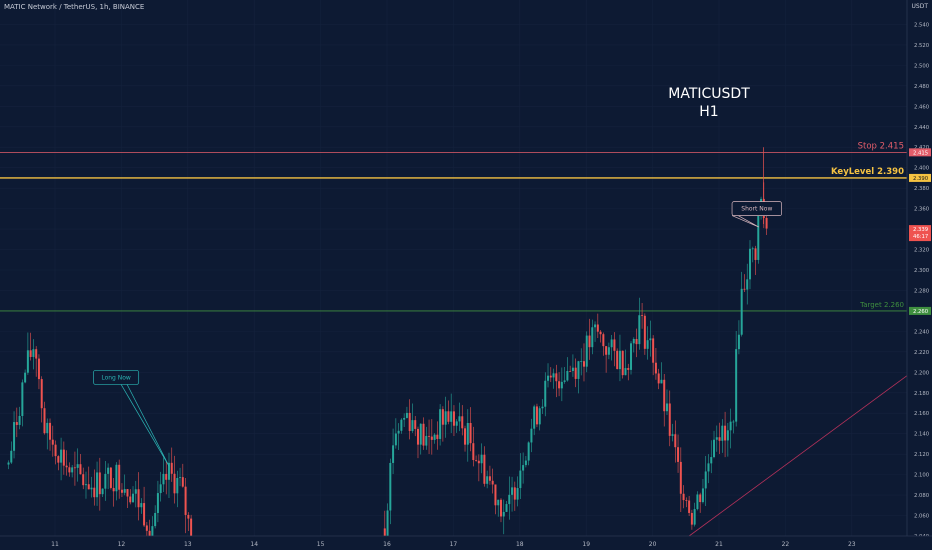 The height and width of the screenshot is (550, 932). Describe the element at coordinates (922, 496) in the screenshot. I see `price-tick-label: 2.080` at that location.